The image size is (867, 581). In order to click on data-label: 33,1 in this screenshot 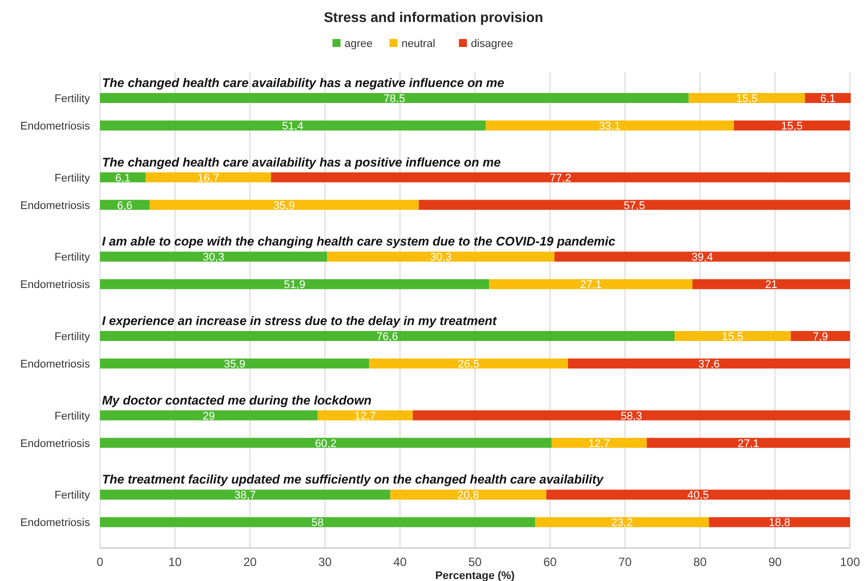, I will do `click(609, 126)`.